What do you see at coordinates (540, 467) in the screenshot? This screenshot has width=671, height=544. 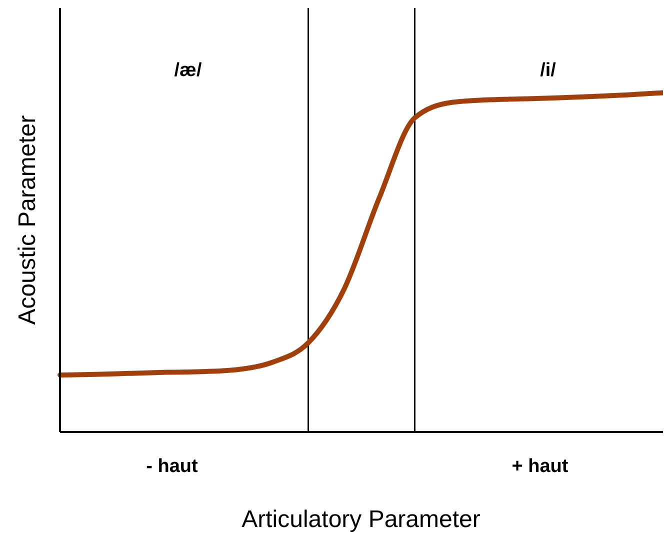 I see `text: + haut` at bounding box center [540, 467].